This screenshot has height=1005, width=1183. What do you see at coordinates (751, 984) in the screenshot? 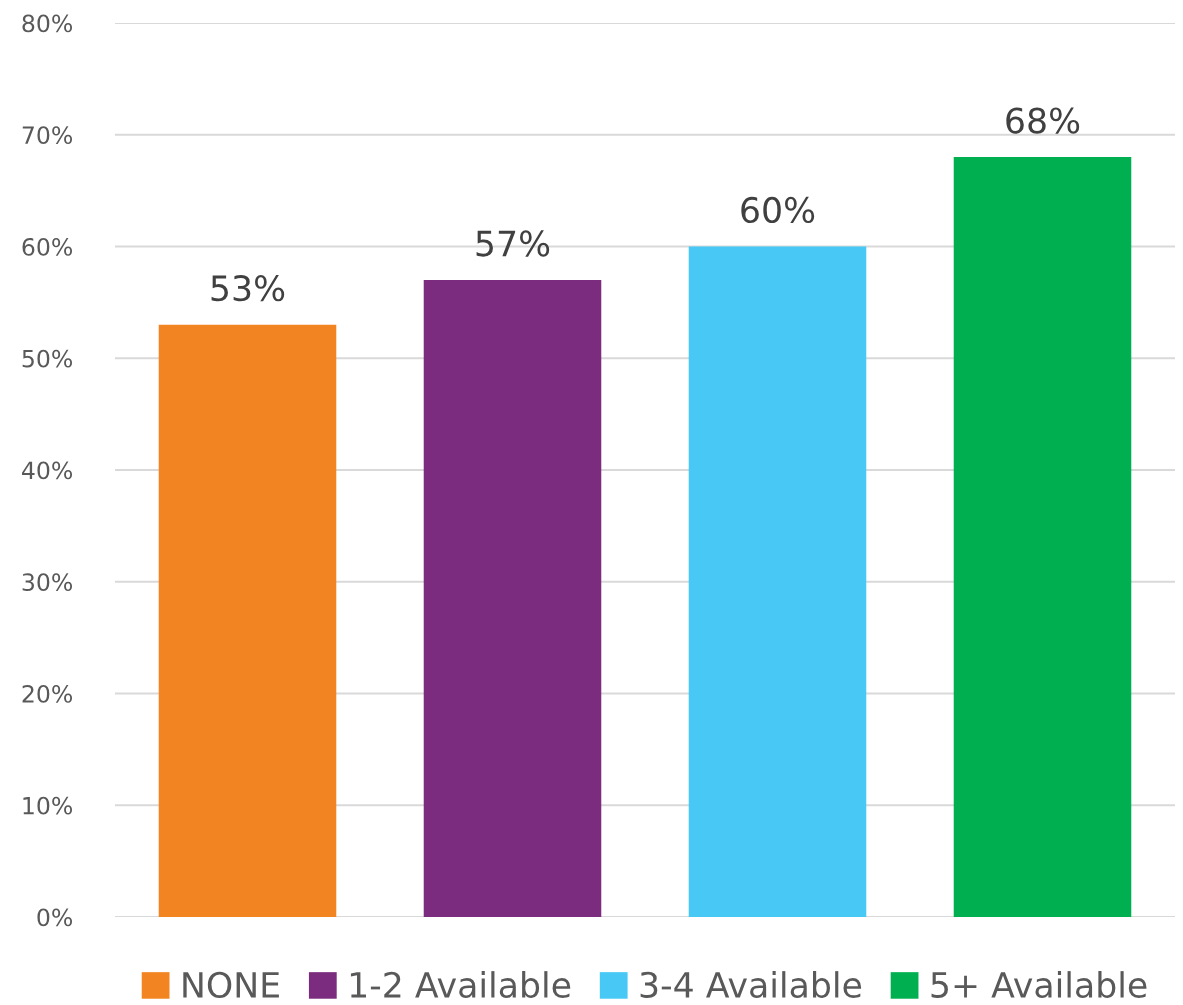
I see `legend-label: 3-4 Available` at bounding box center [751, 984].